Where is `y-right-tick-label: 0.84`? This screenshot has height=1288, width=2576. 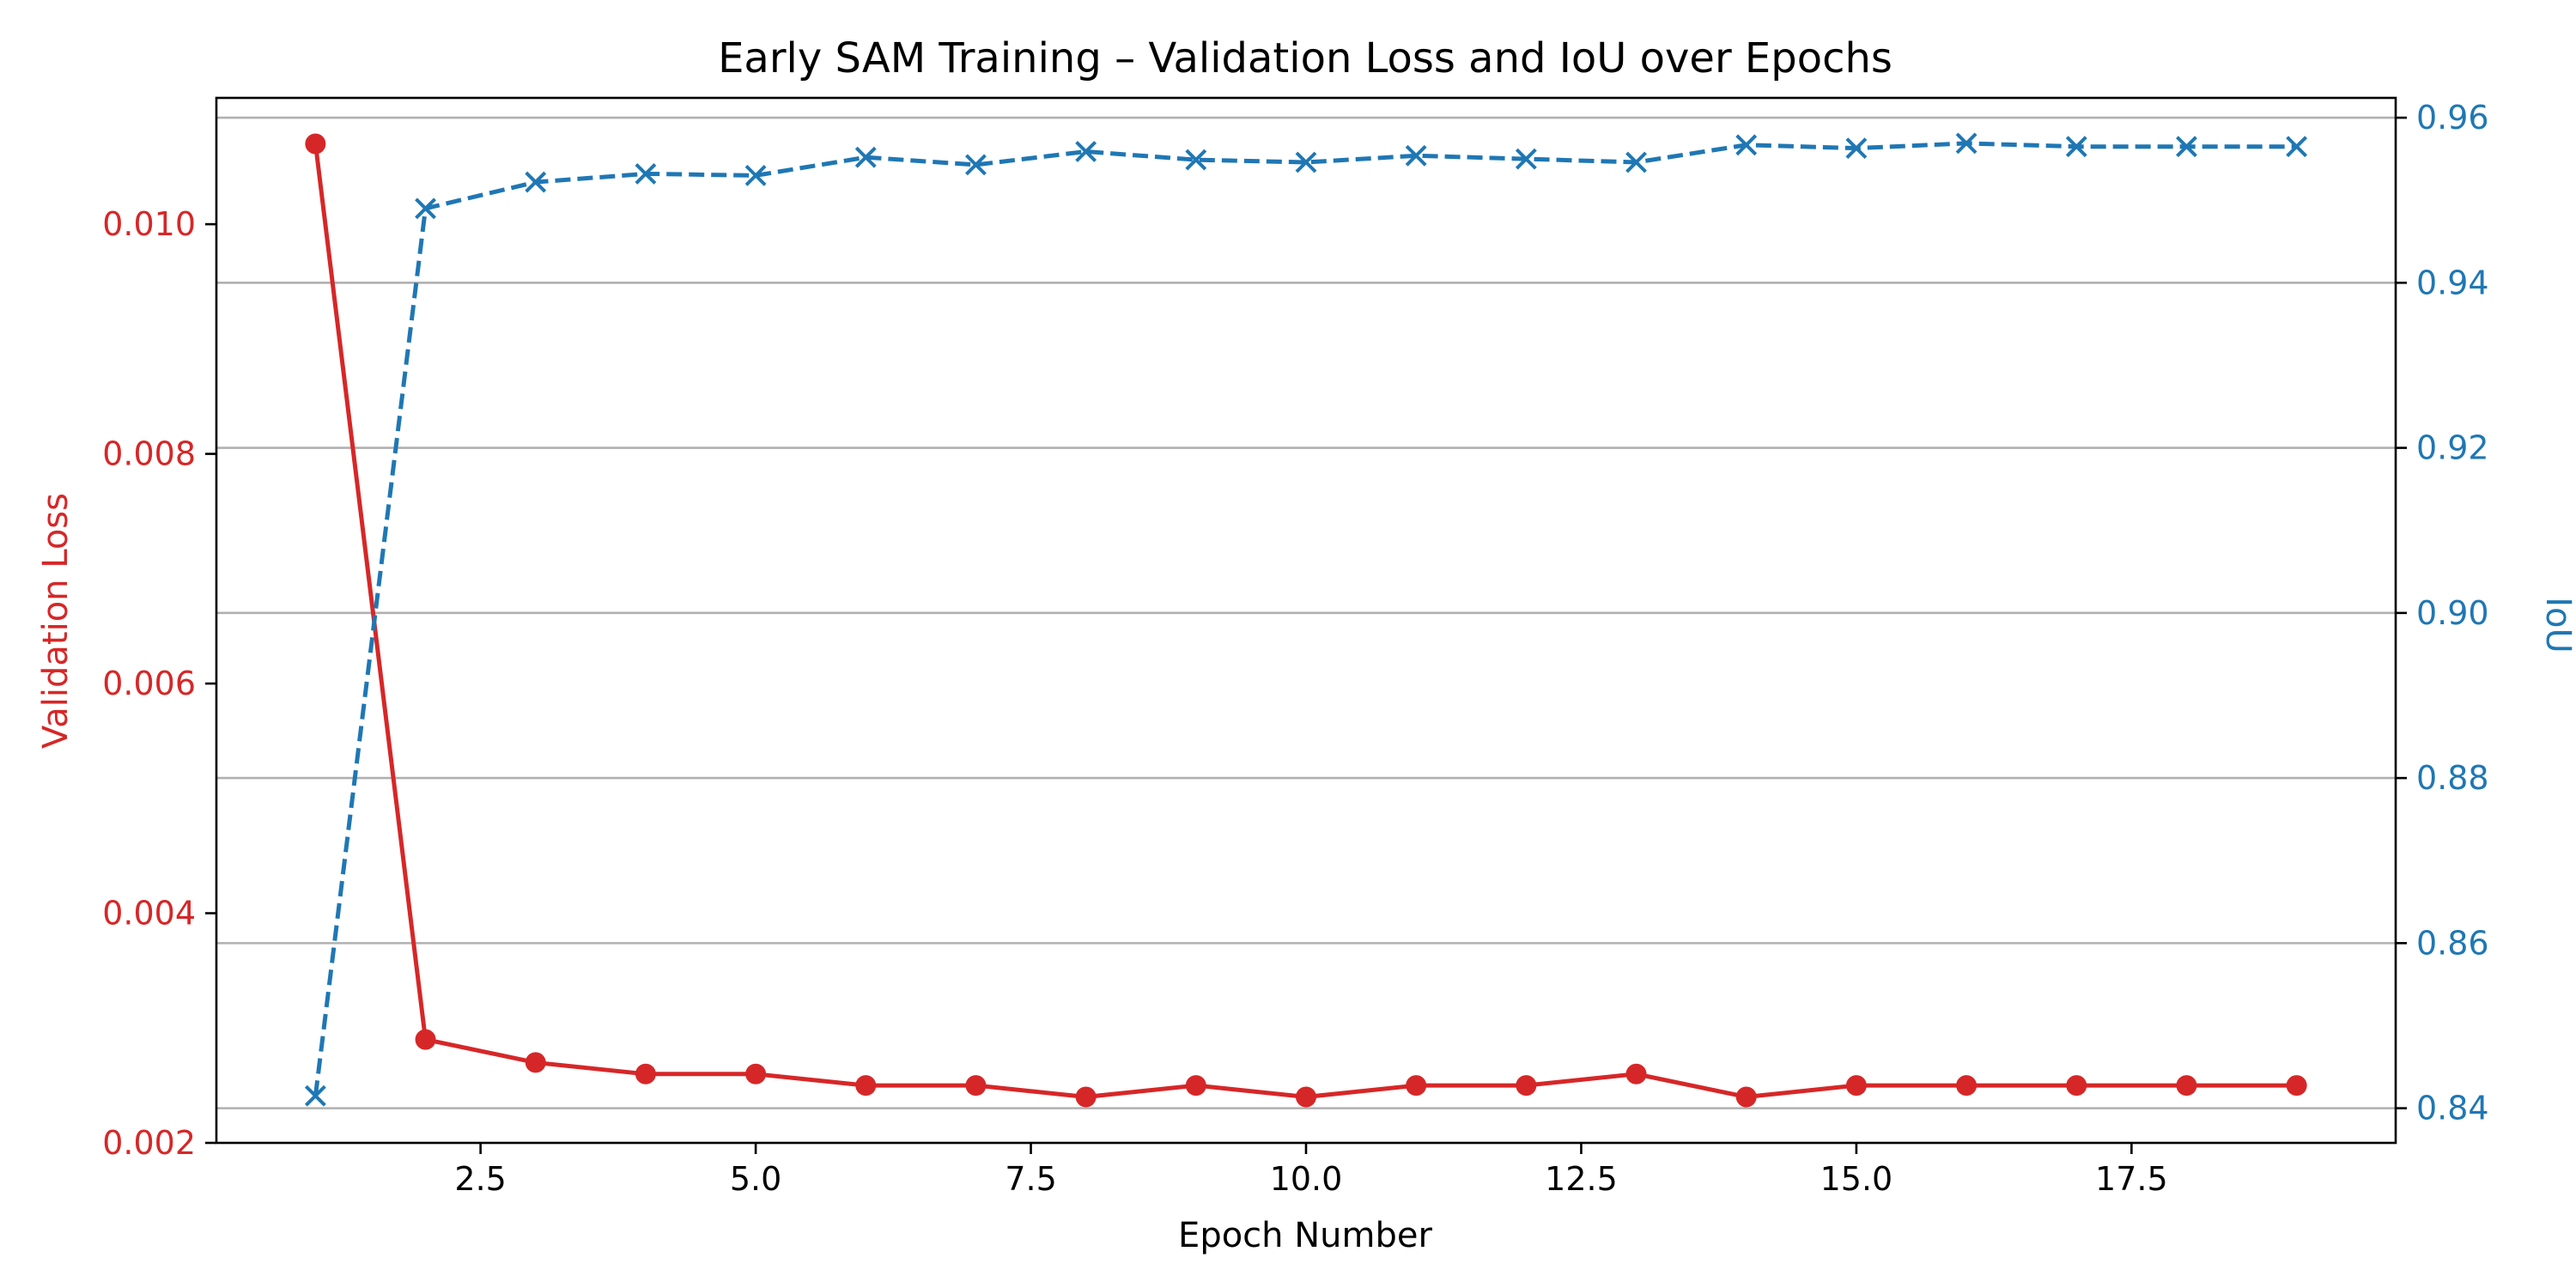 y-right-tick-label: 0.84 is located at coordinates (2452, 1108).